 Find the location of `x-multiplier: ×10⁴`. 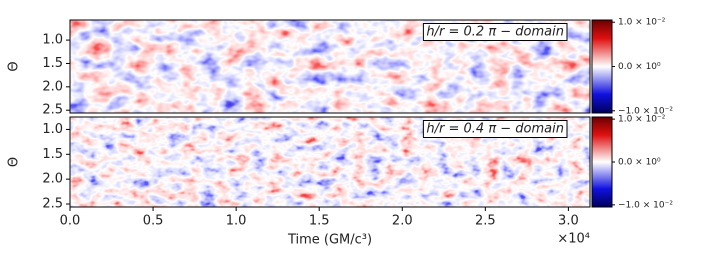

x-multiplier: ×10⁴ is located at coordinates (573, 239).